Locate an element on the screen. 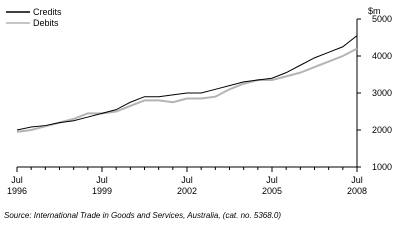 The width and height of the screenshot is (397, 240). y-tick-label: 5000 is located at coordinates (382, 19).